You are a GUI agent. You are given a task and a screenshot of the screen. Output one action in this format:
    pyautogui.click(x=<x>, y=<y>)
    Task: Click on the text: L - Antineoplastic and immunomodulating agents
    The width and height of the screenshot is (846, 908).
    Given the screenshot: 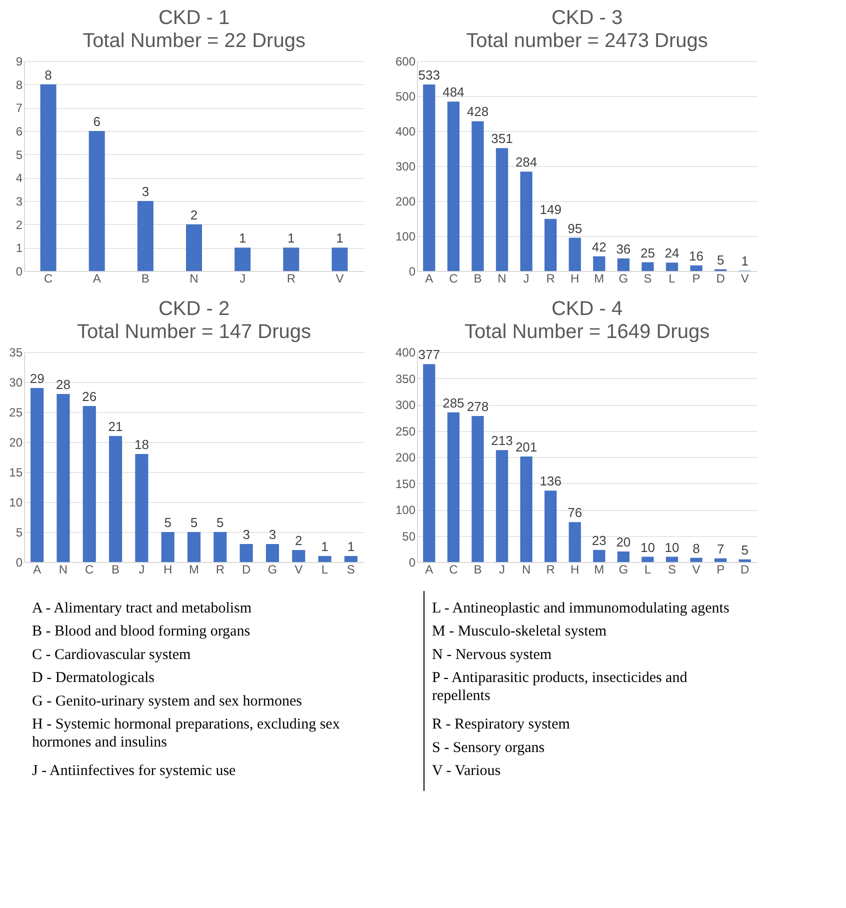 What is the action you would take?
    pyautogui.click(x=581, y=608)
    